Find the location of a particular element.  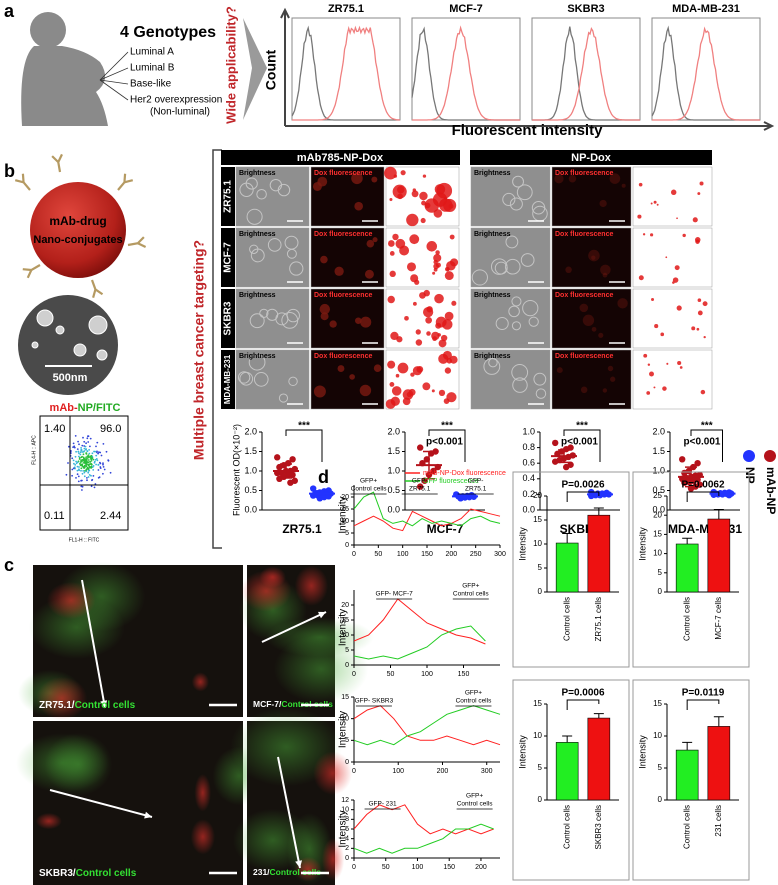

flow-title-part: mAb- is located at coordinates (64, 408).